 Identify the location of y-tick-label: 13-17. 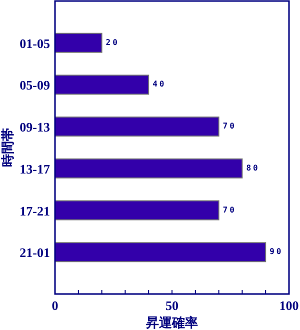
(35, 168).